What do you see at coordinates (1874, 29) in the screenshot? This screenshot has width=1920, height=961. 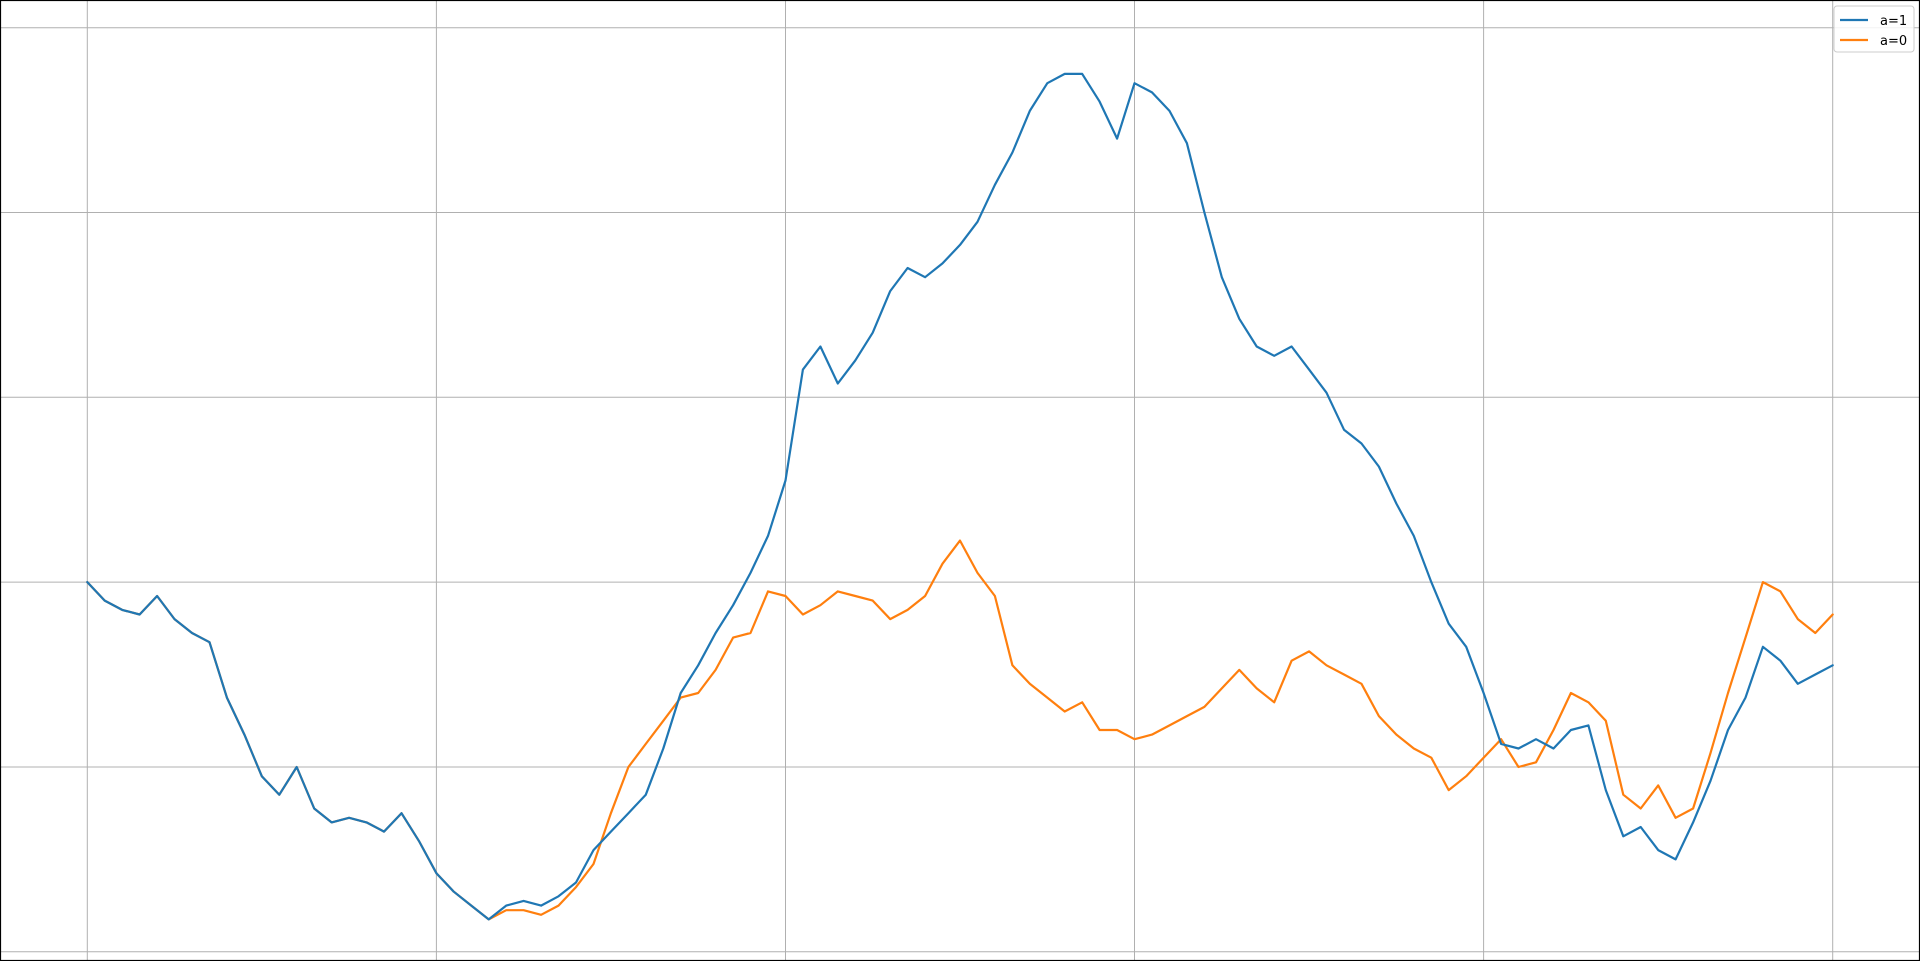 I see `legend: a=1 a=0` at bounding box center [1874, 29].